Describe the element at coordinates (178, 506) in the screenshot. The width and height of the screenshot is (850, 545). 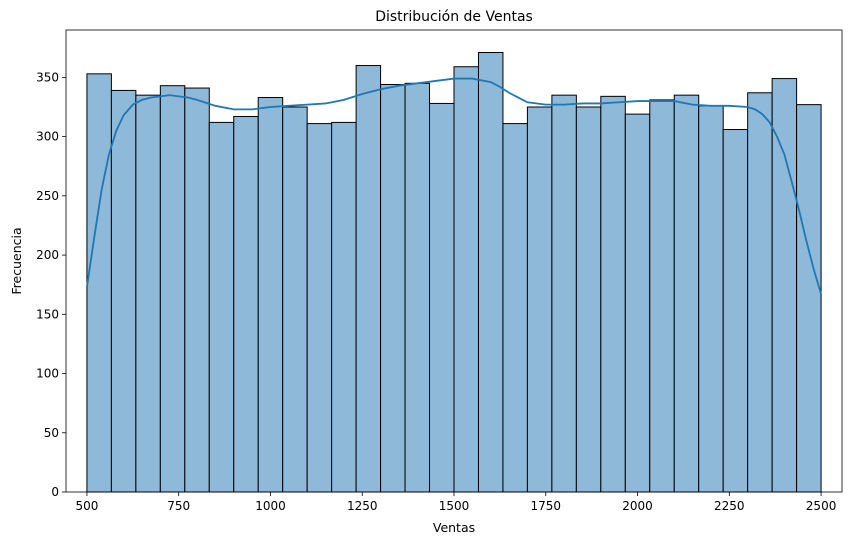
I see `x-tick-label: 750` at that location.